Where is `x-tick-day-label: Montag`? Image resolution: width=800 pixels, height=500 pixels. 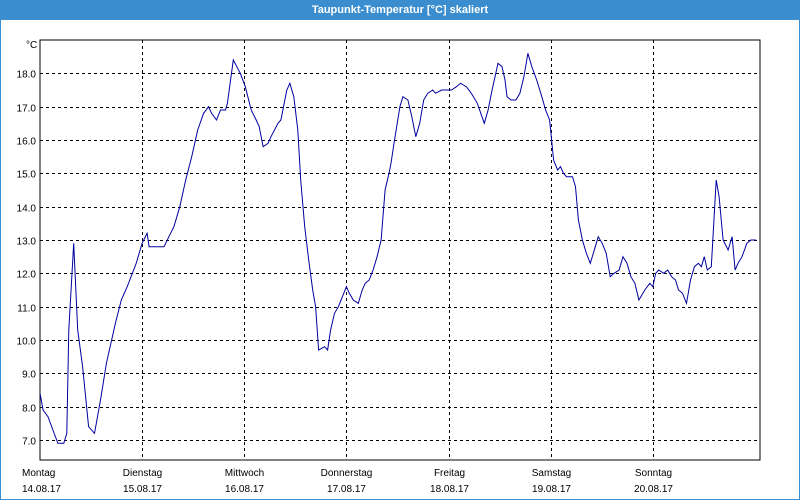 x-tick-day-label: Montag is located at coordinates (38, 473).